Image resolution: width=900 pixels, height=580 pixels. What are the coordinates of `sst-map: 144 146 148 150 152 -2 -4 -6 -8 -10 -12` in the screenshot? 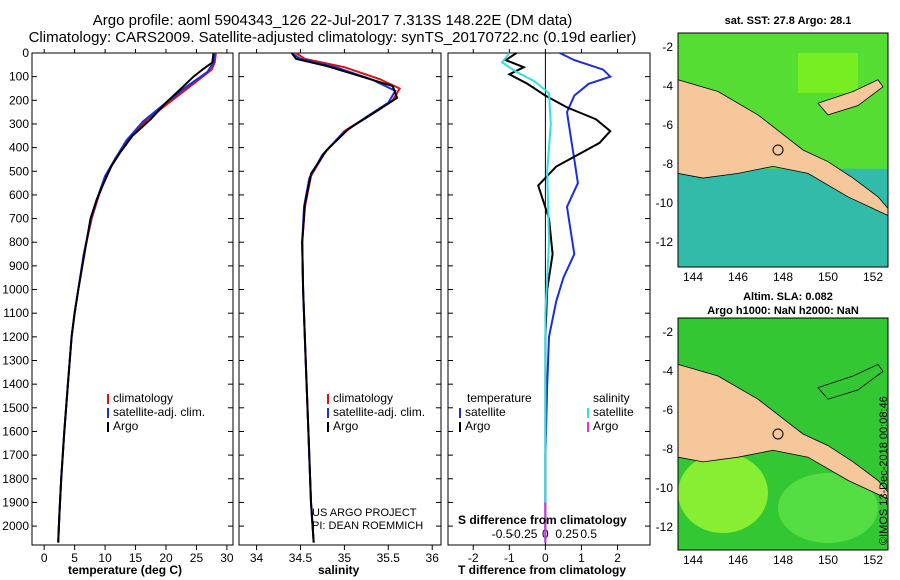 It's located at (772, 158).